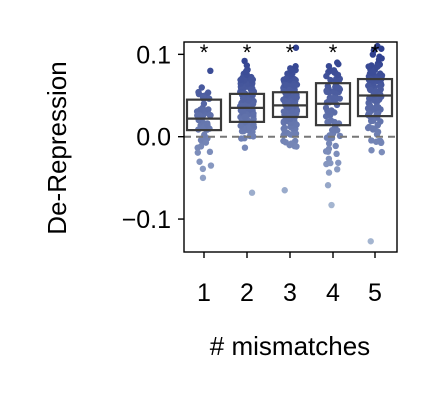 The height and width of the screenshot is (401, 436). I want to click on x-tick-label-1: 1, so click(204, 293).